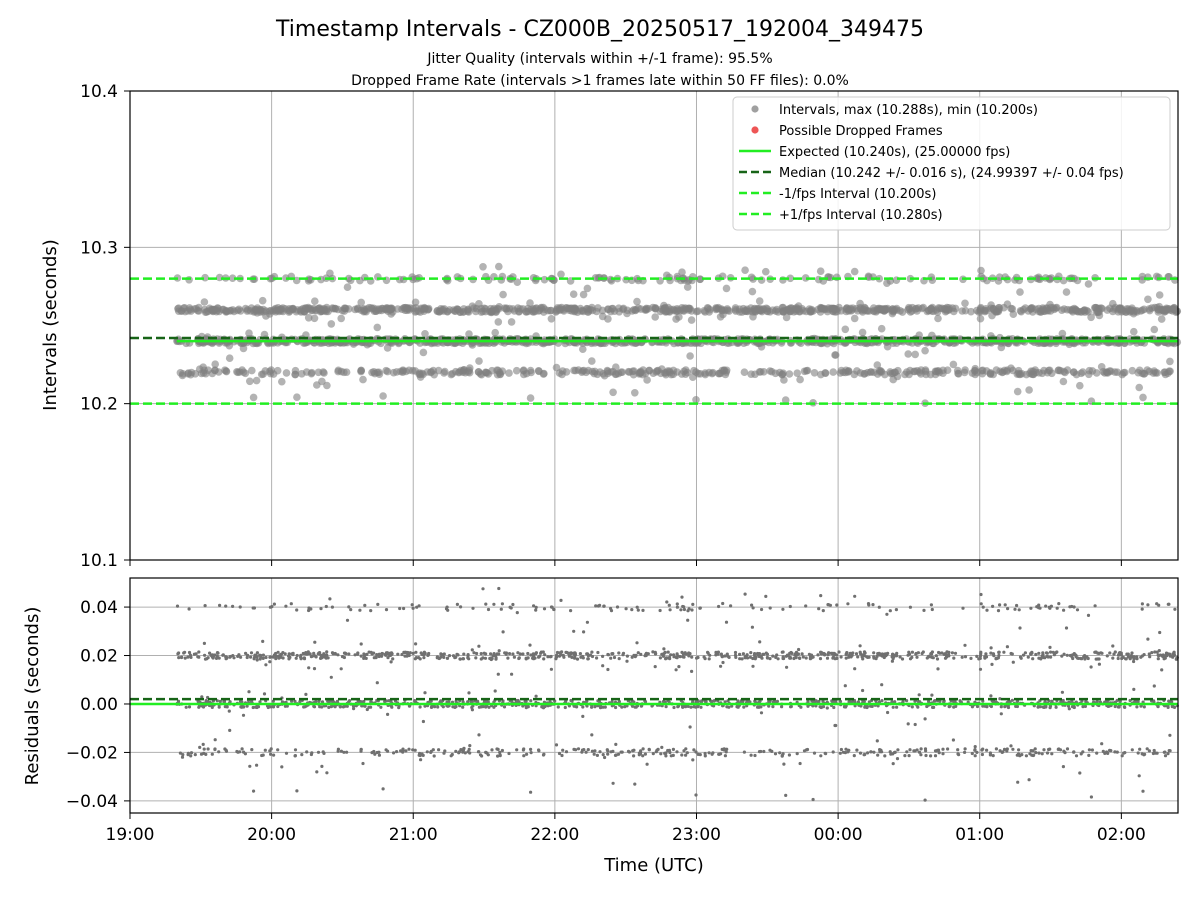 The image size is (1200, 900). Describe the element at coordinates (979, 835) in the screenshot. I see `x-tick-label: 01:00` at that location.